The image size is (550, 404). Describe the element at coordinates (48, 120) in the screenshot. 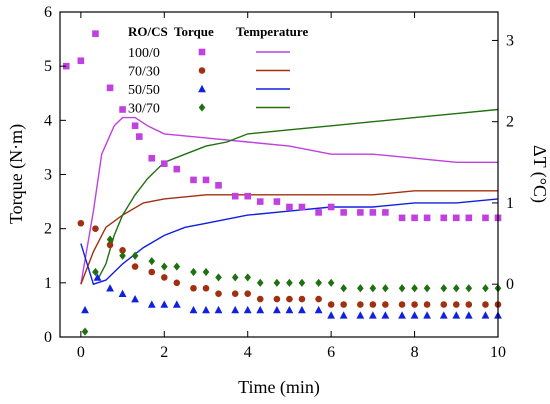

I see `y-left-tick-label: 4` at that location.